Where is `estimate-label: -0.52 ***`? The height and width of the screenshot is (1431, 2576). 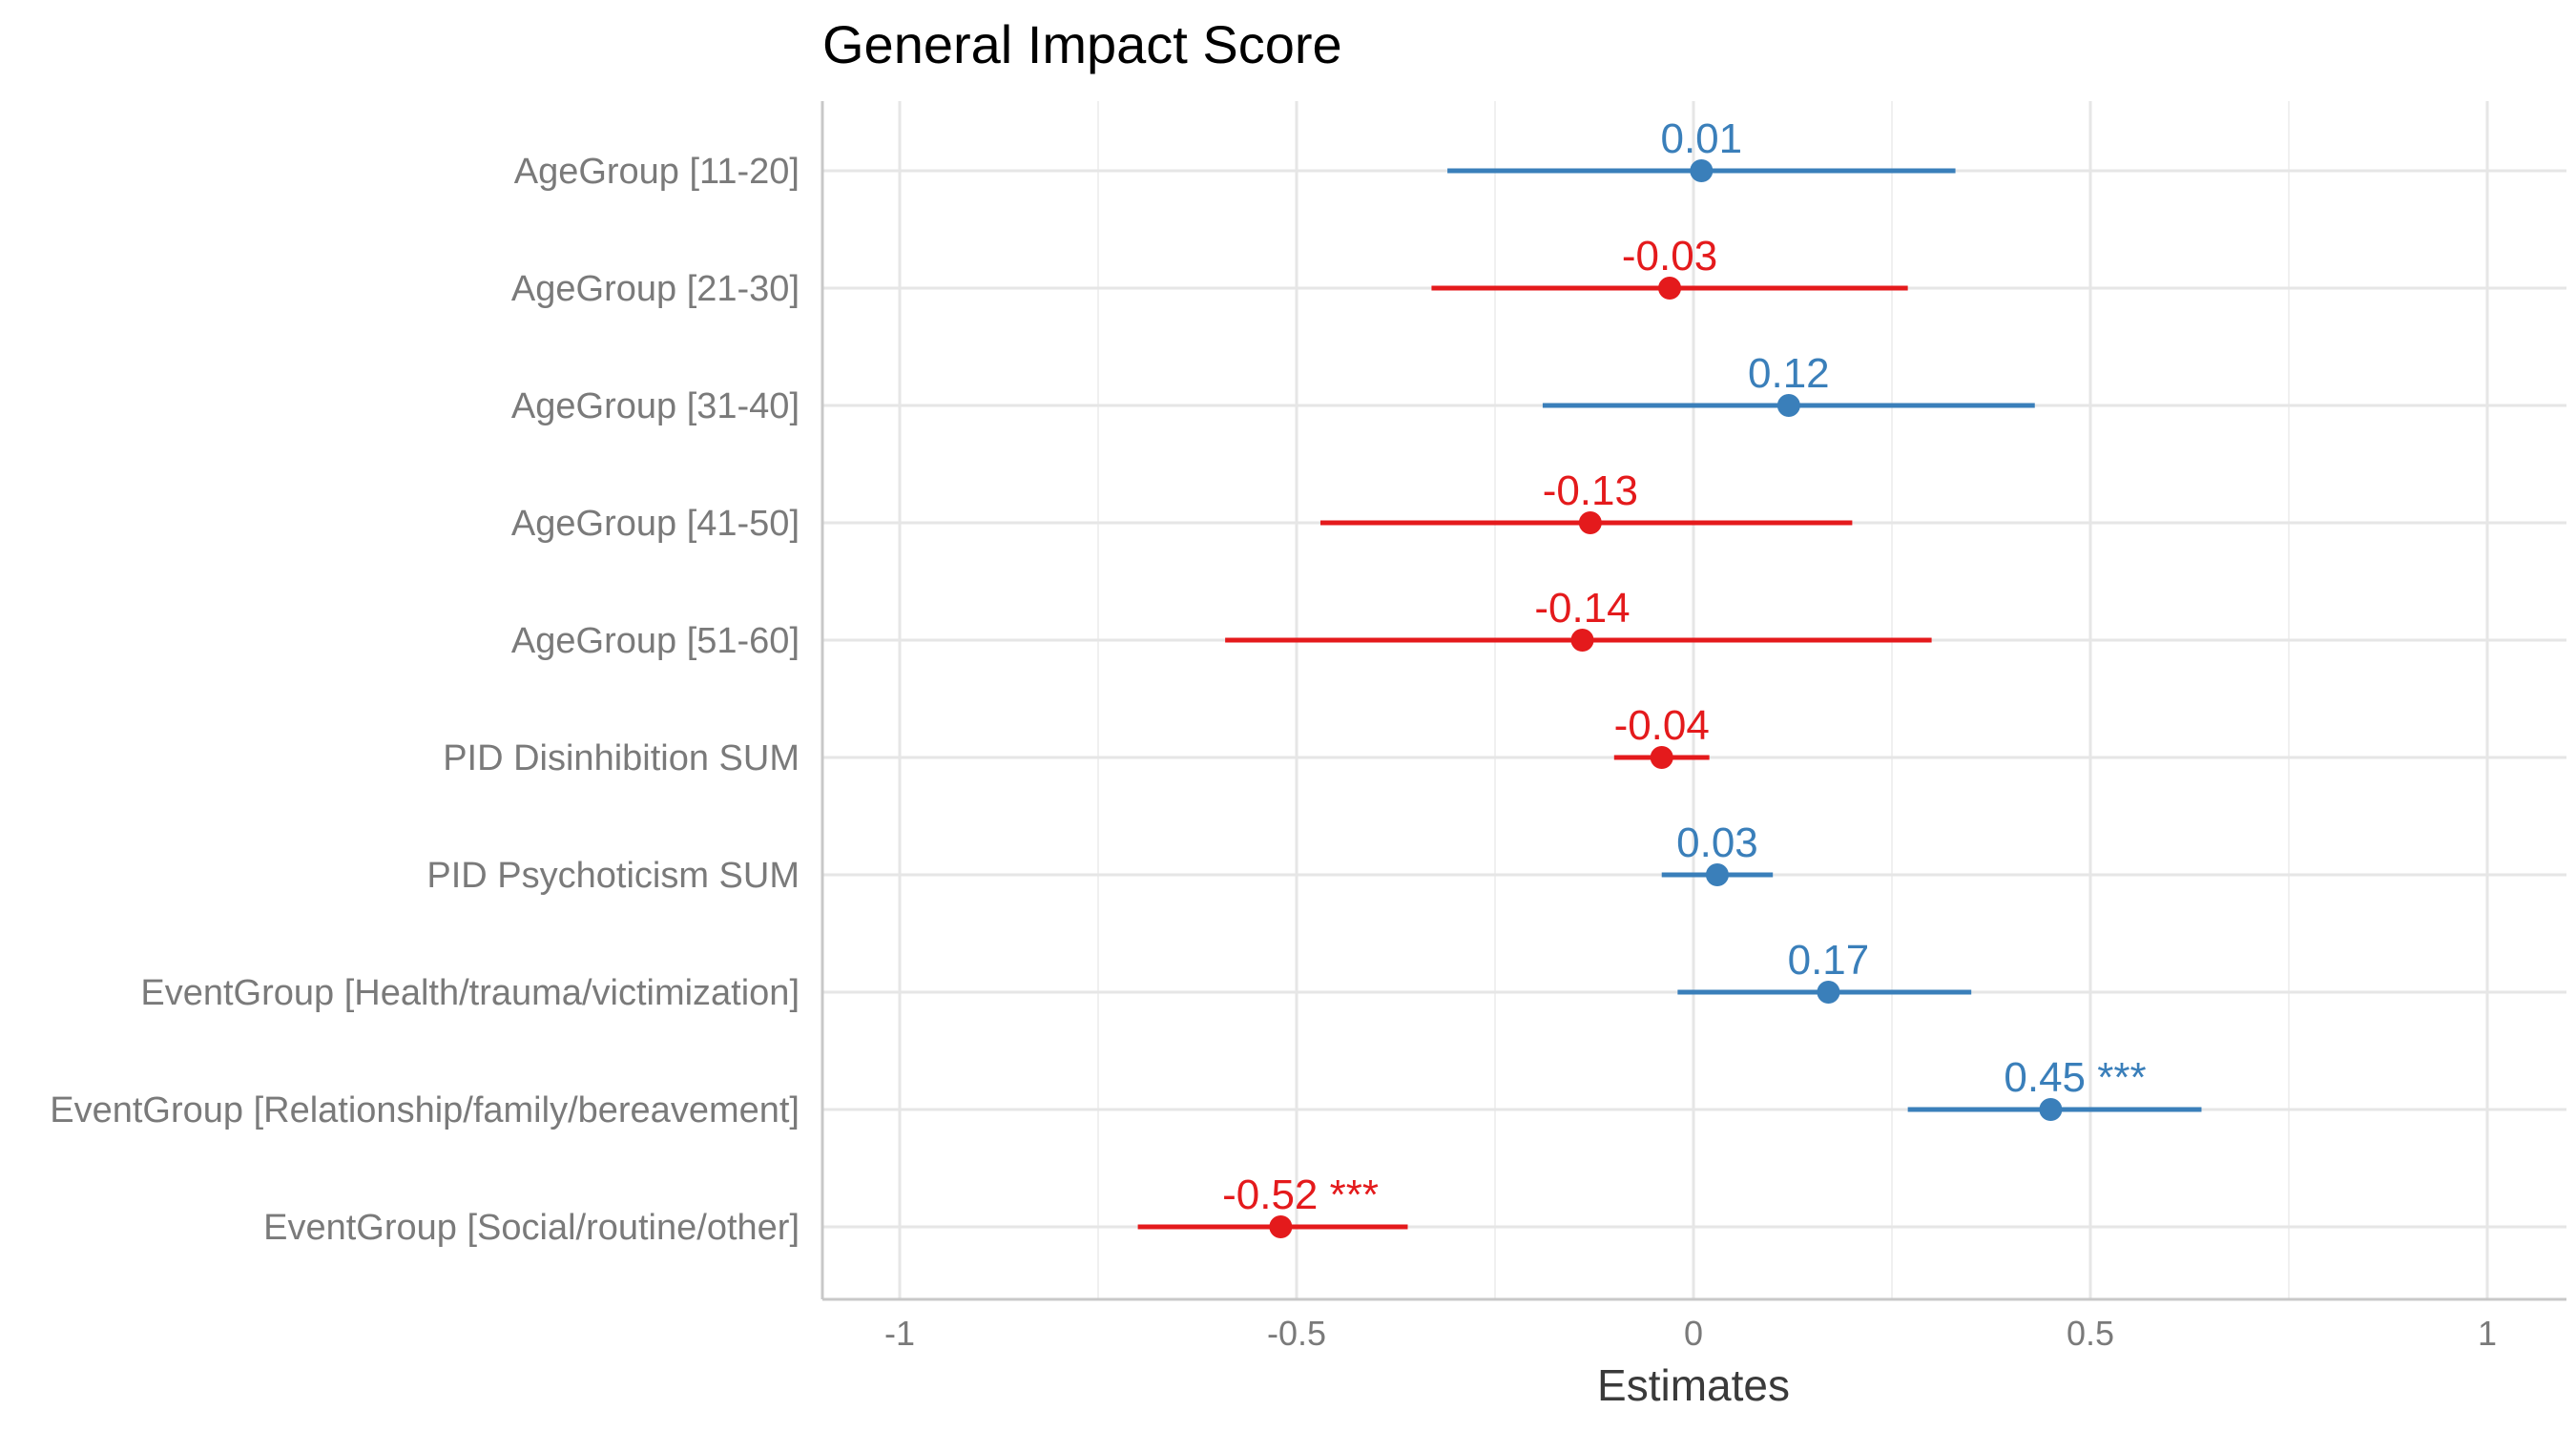
estimate-label: -0.52 *** is located at coordinates (1300, 1195).